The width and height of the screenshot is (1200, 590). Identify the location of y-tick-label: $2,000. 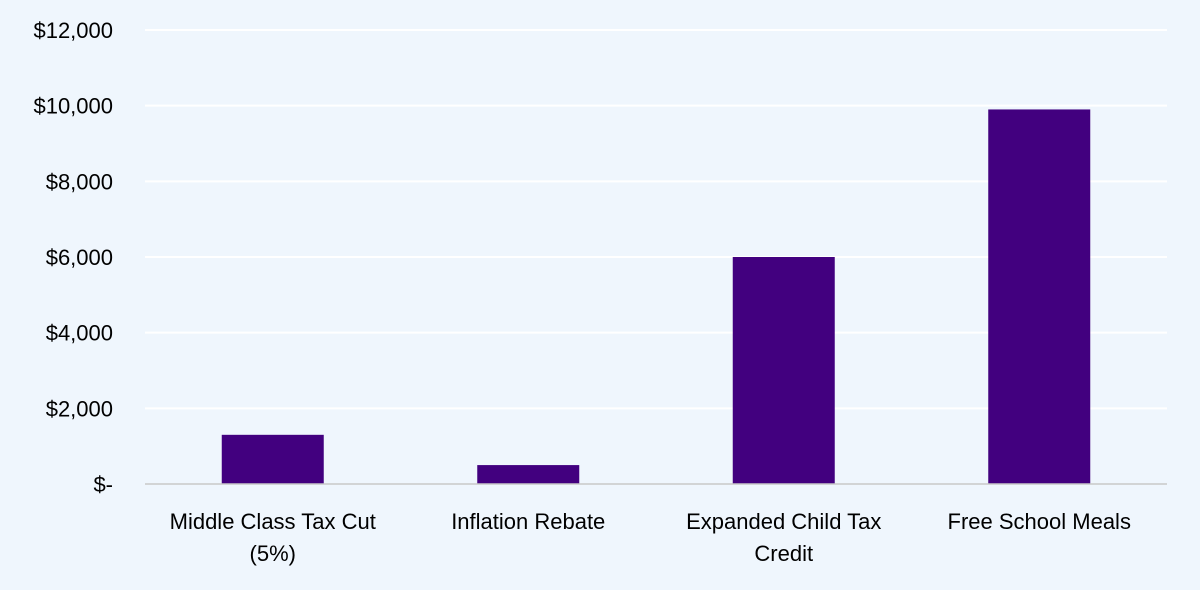
(79, 408).